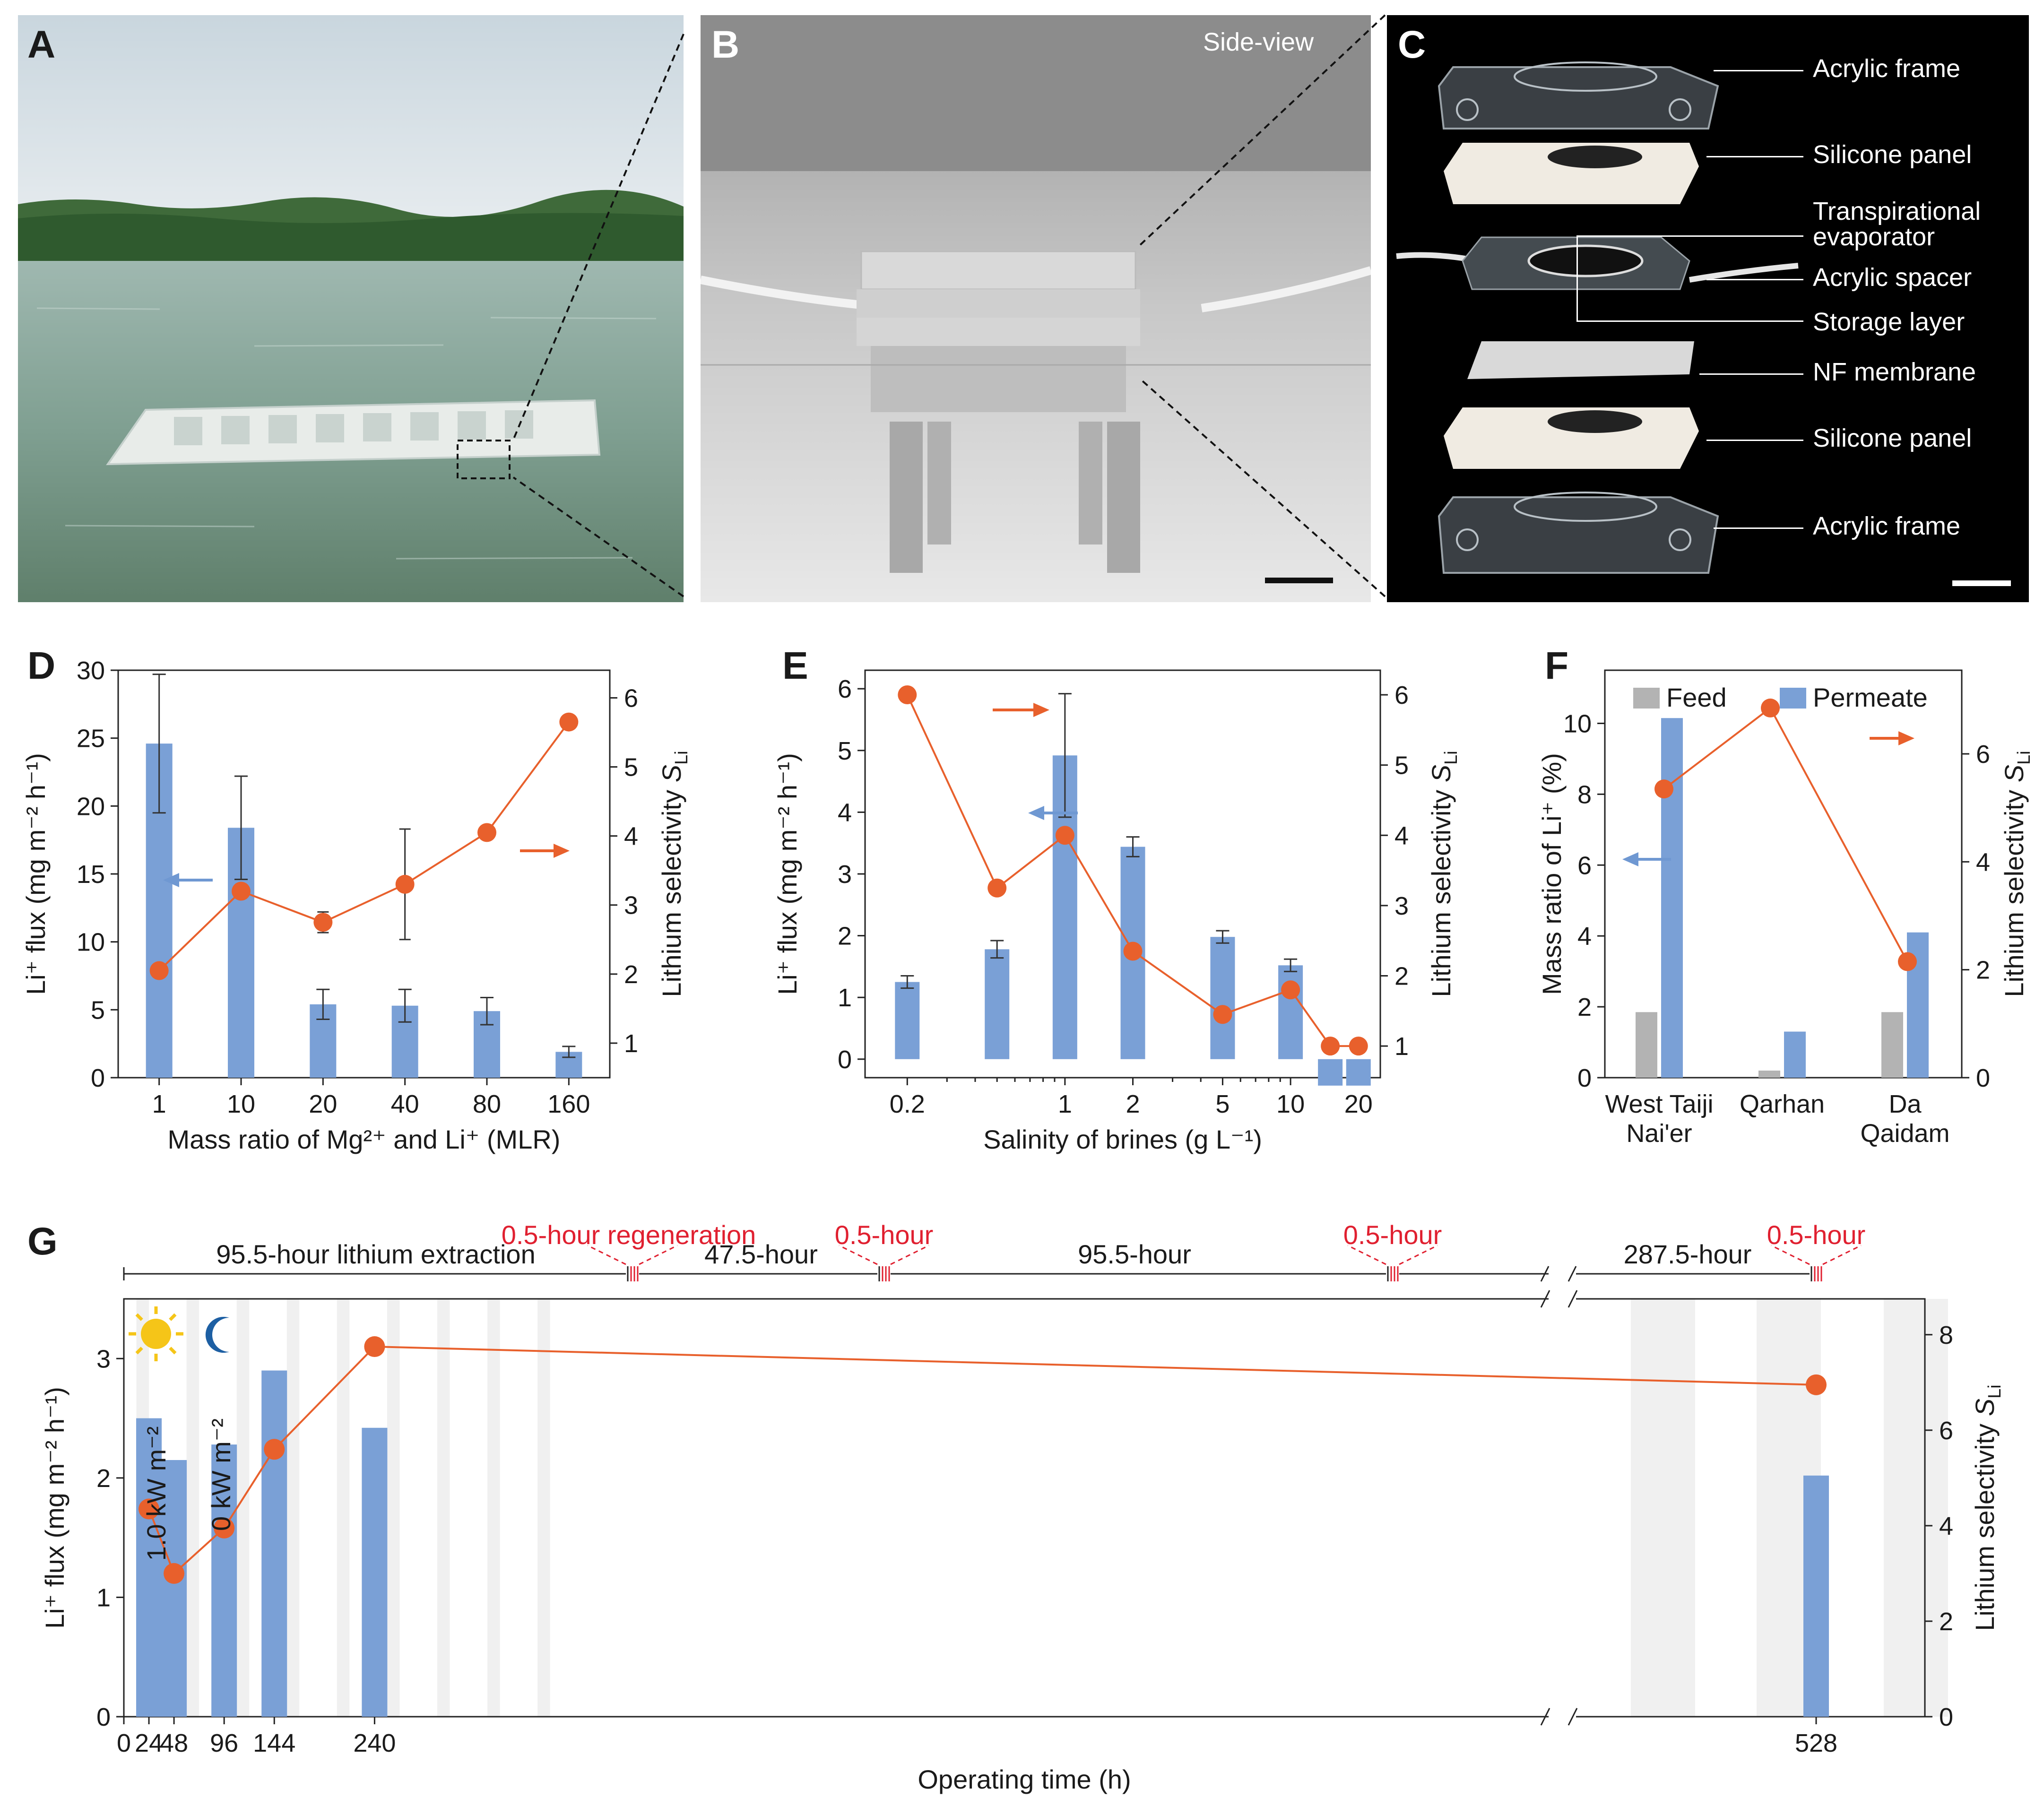  What do you see at coordinates (124, 1743) in the screenshot?
I see `x-tick-label: 0` at bounding box center [124, 1743].